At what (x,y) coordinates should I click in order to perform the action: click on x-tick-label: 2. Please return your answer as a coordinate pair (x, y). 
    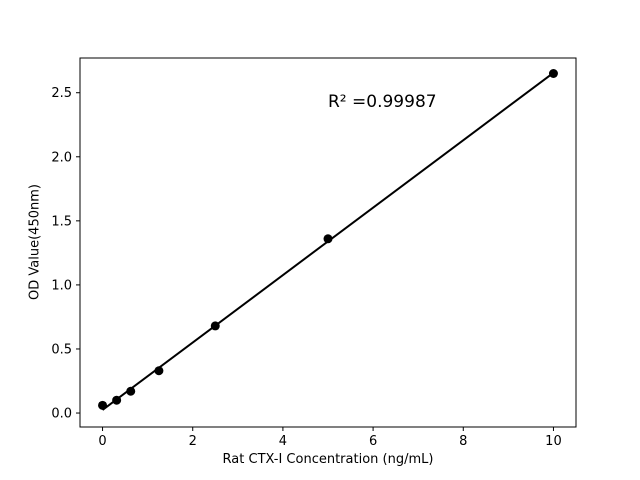
    Looking at the image, I should click on (193, 441).